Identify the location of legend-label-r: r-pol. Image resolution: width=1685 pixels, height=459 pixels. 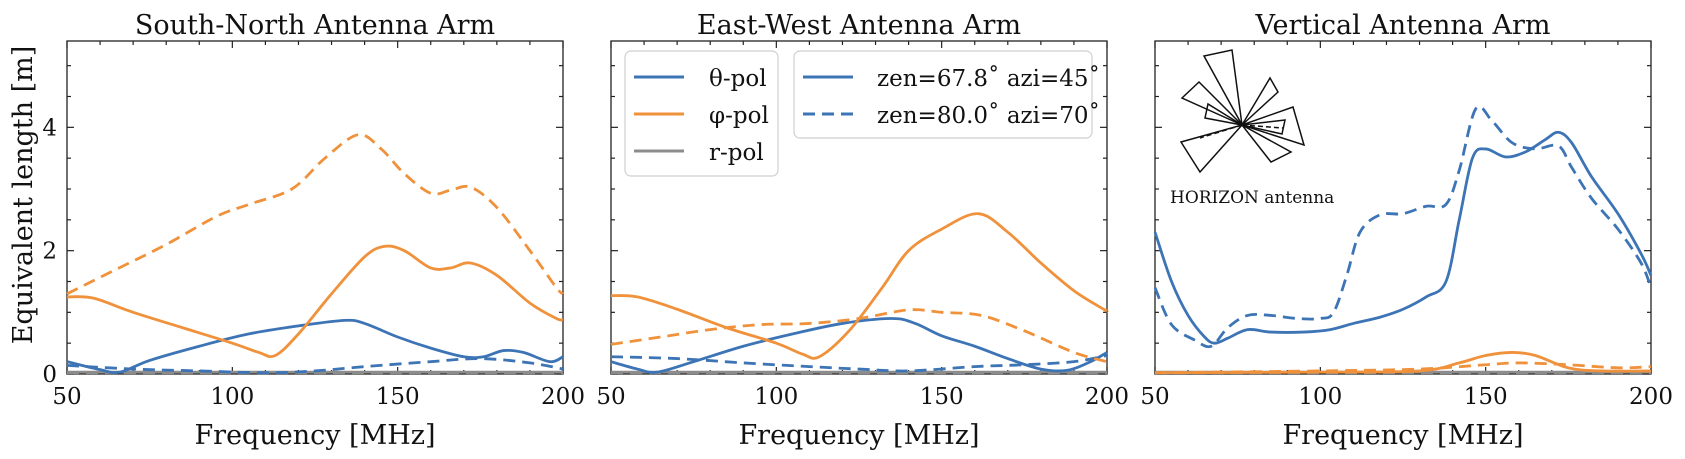
(736, 153).